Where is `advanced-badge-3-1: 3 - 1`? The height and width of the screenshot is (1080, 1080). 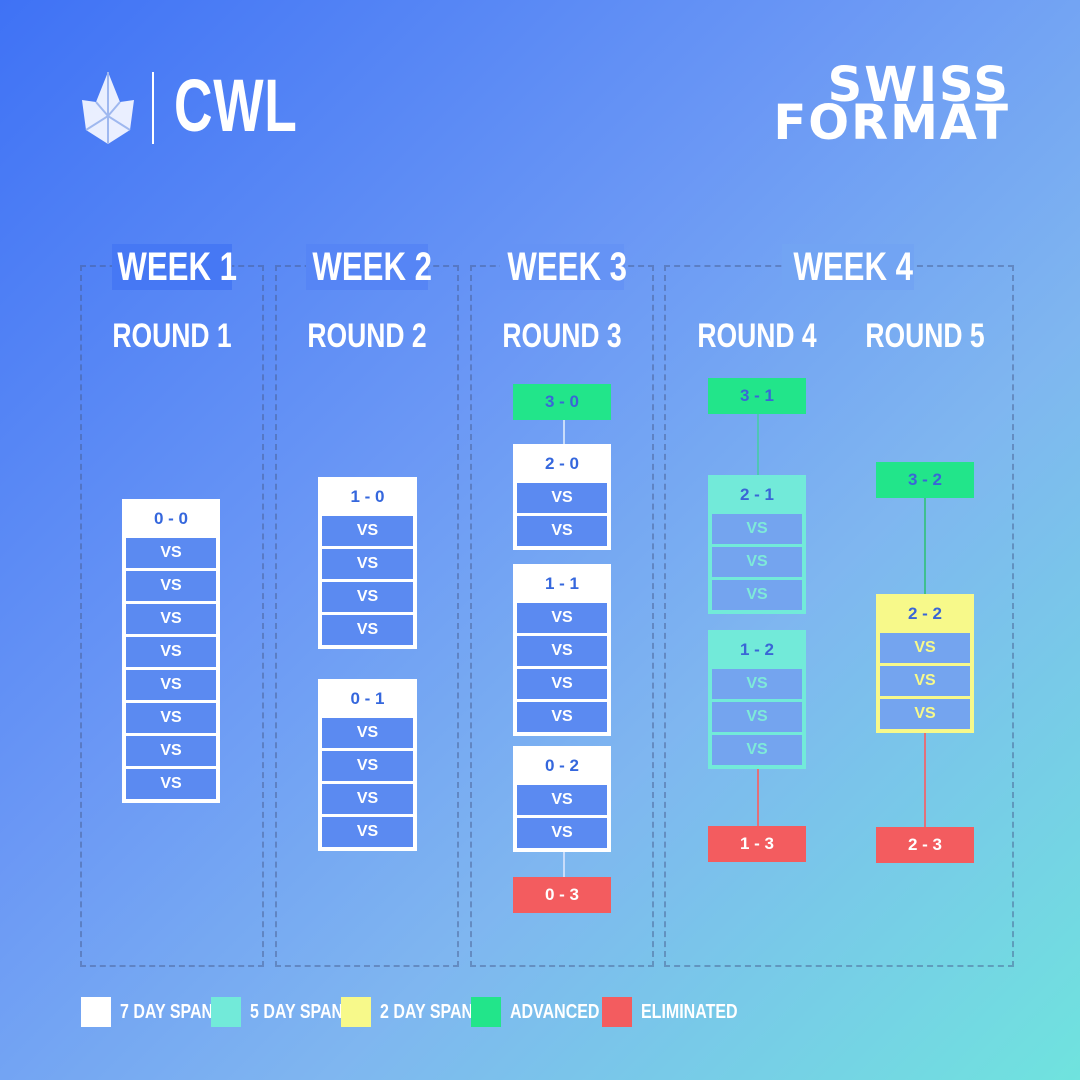 advanced-badge-3-1: 3 - 1 is located at coordinates (757, 396).